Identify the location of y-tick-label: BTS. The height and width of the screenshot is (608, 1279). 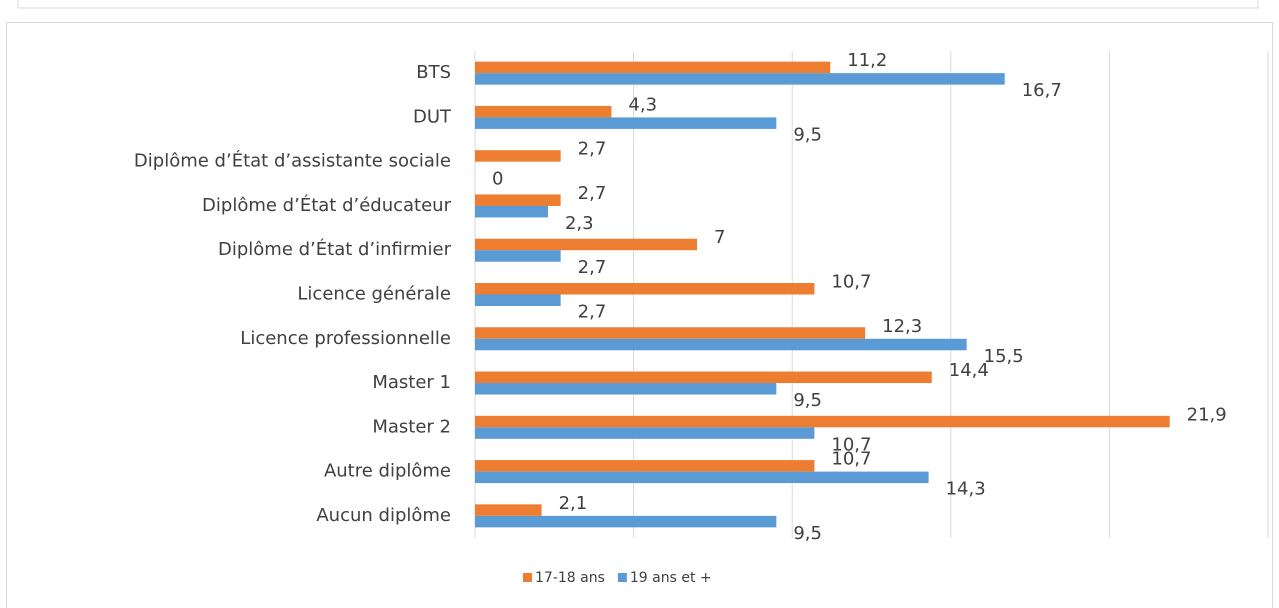
(433, 72).